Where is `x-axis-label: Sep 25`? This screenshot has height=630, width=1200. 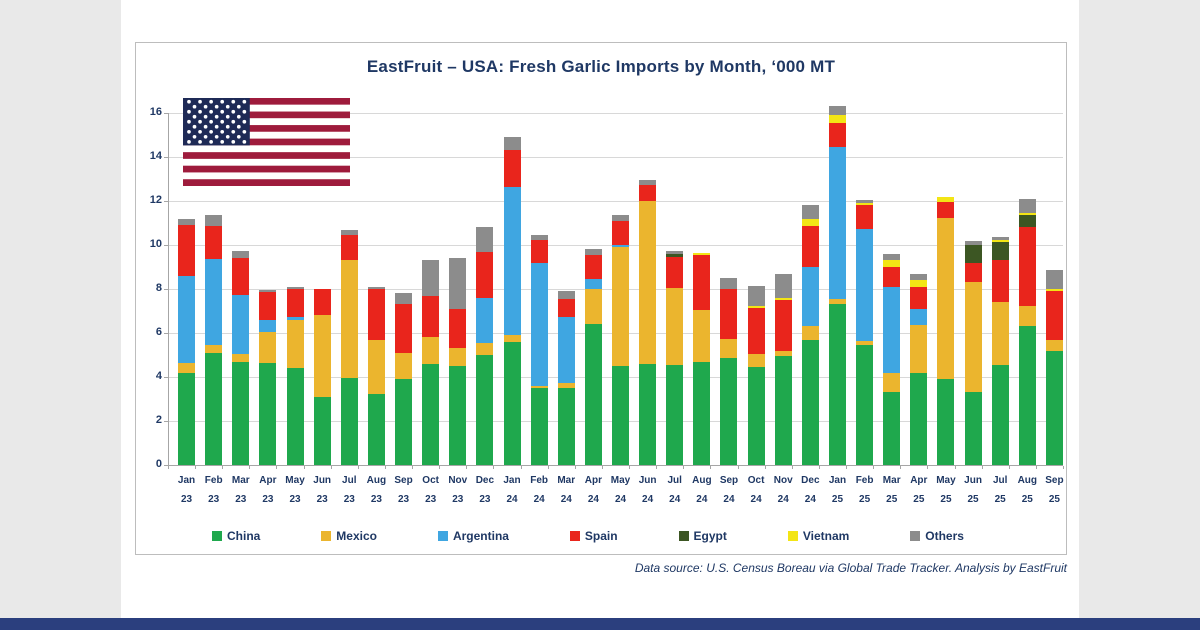
x-axis-label: Sep 25 is located at coordinates (1054, 490).